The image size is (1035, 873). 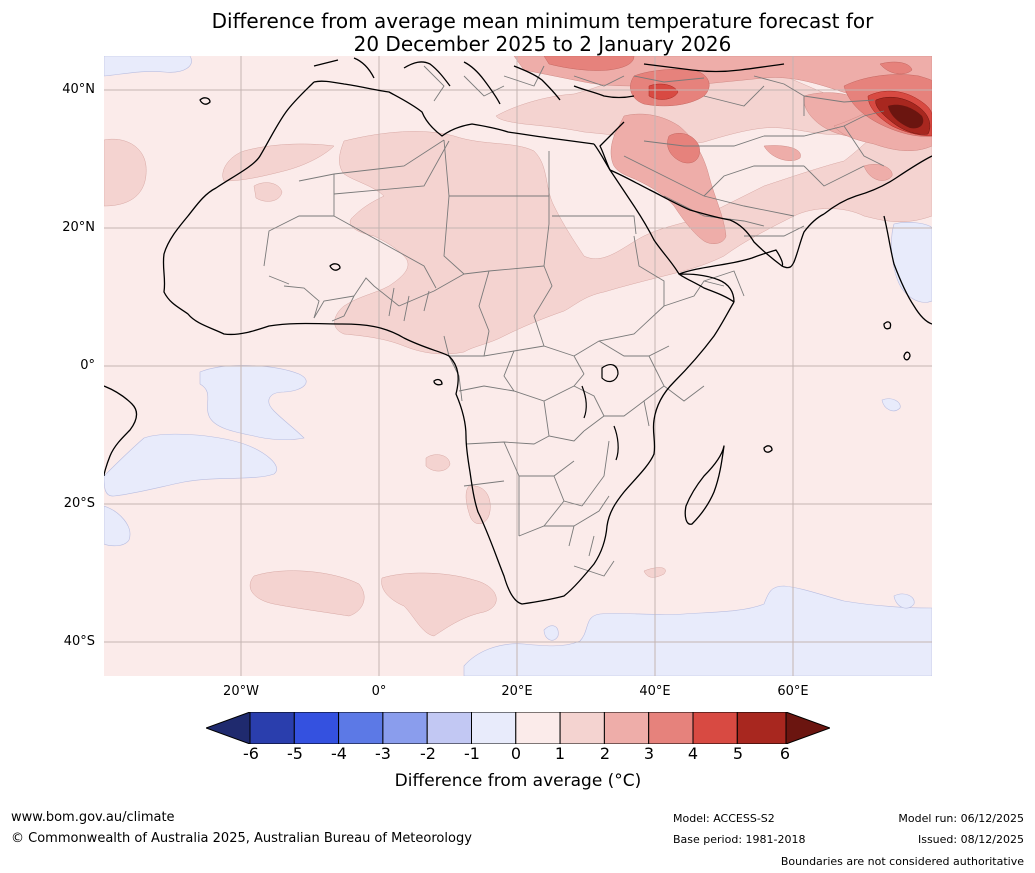 I want to click on colorbar-tick-1: 1, so click(x=560, y=753).